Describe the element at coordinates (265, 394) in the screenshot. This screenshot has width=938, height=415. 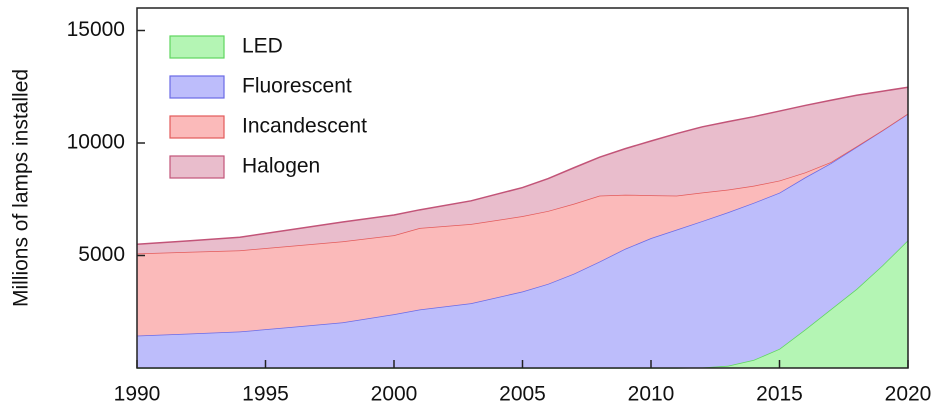
I see `x-tick-label: 1995` at that location.